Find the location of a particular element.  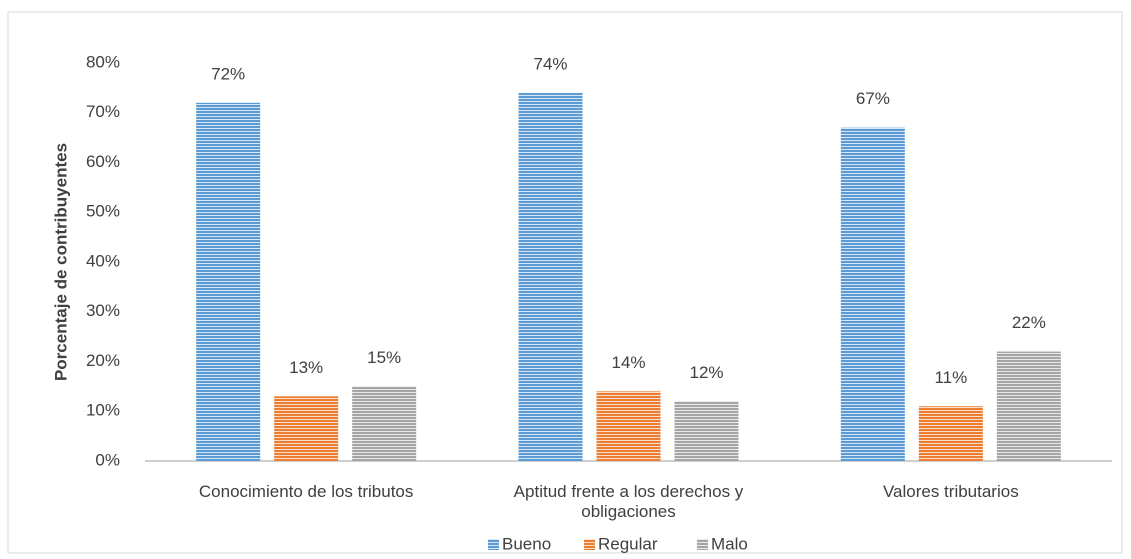

data-label: 15% is located at coordinates (384, 357).